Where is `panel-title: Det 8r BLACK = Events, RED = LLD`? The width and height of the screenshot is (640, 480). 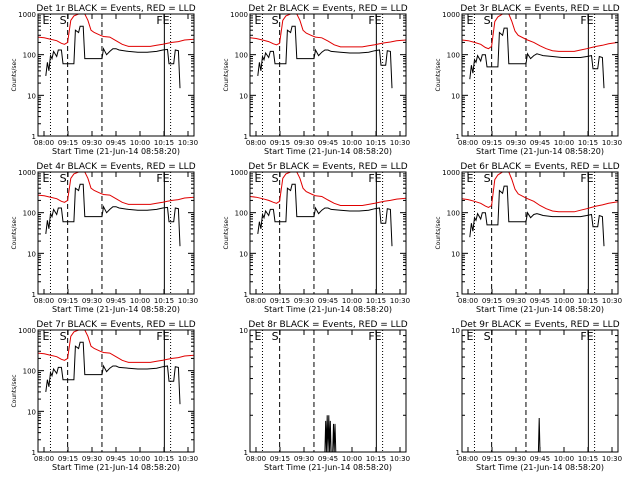
panel-title: Det 8r BLACK = Events, RED = LLD is located at coordinates (327, 325).